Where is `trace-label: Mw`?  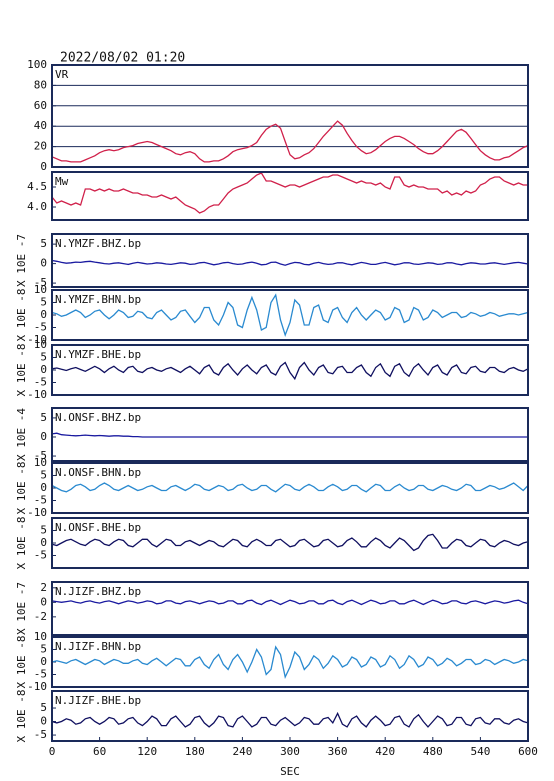
trace-label: Mw is located at coordinates (62, 181).